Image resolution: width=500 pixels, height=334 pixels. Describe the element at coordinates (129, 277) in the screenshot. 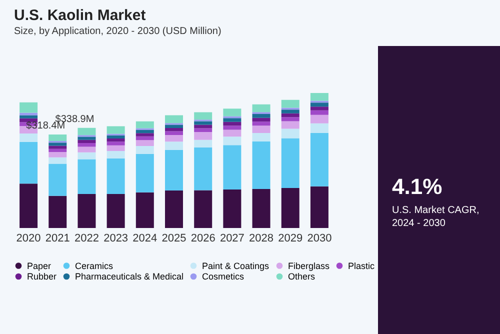

I see `legend-label: Pharmaceuticals & Medical` at that location.